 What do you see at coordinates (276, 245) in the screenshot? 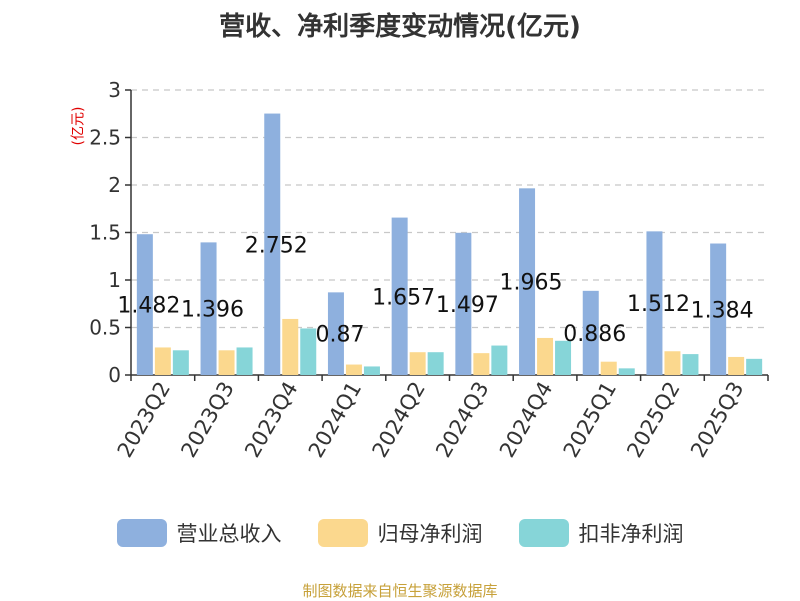
I see `revenue-data-label: 2.752` at bounding box center [276, 245].